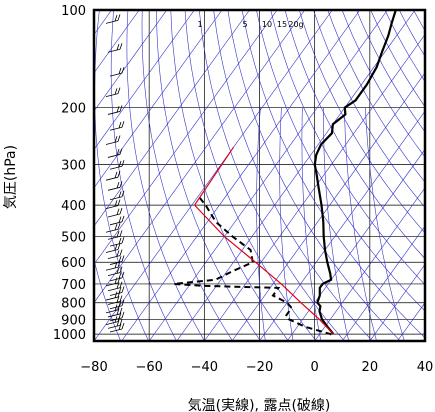  I want to click on x-tick-label: −40, so click(204, 367).